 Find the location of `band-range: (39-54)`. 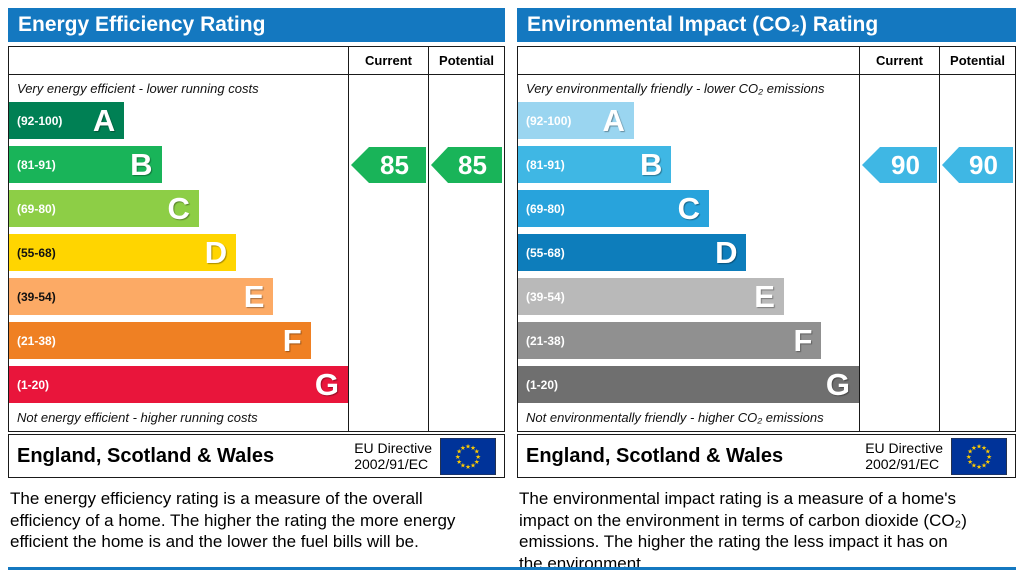

band-range: (39-54) is located at coordinates (36, 296).